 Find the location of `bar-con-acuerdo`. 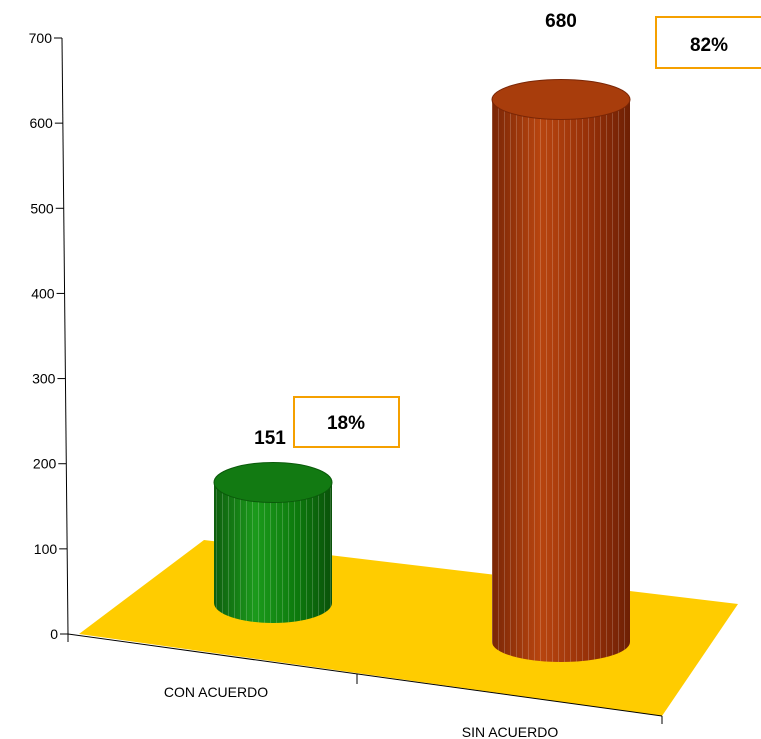

bar-con-acuerdo is located at coordinates (273, 542).